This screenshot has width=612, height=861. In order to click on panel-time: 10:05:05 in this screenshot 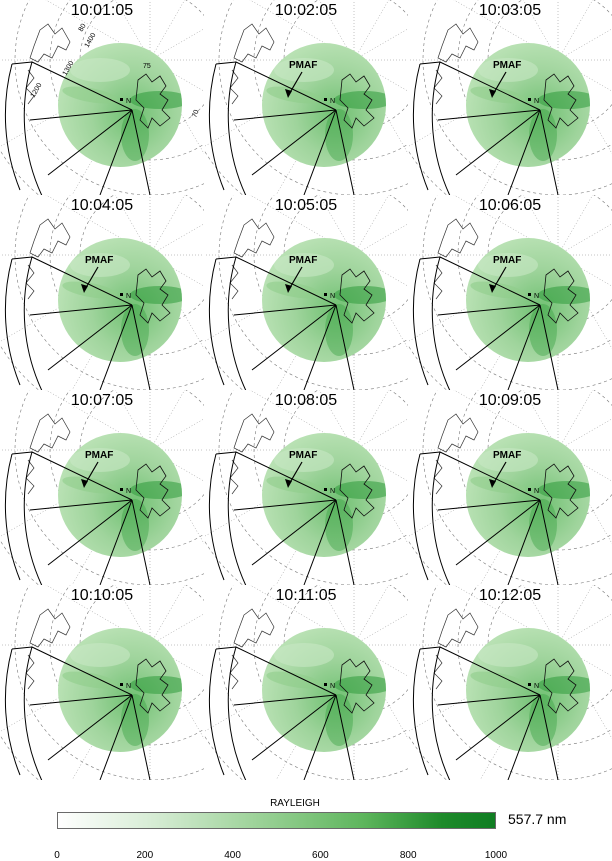, I will do `click(306, 205)`.